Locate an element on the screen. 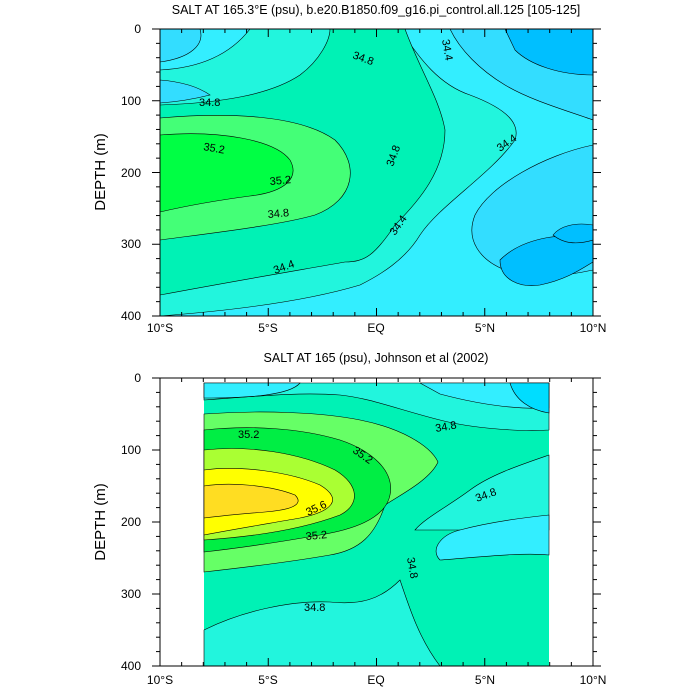  panel1-y-ticklabels: 0 100 200 300 400 is located at coordinates (131, 172).